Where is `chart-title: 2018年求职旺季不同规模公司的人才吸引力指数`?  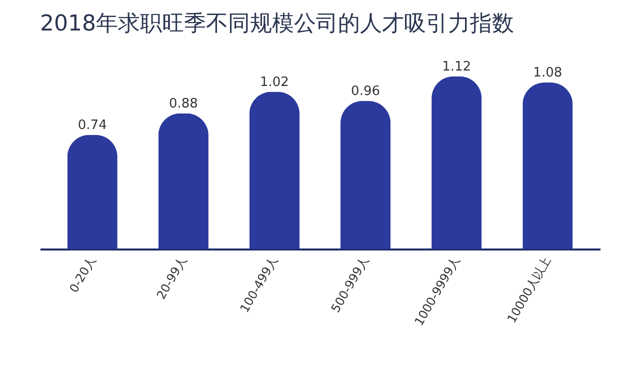
chart-title: 2018年求职旺季不同规模公司的人才吸引力指数 is located at coordinates (277, 23).